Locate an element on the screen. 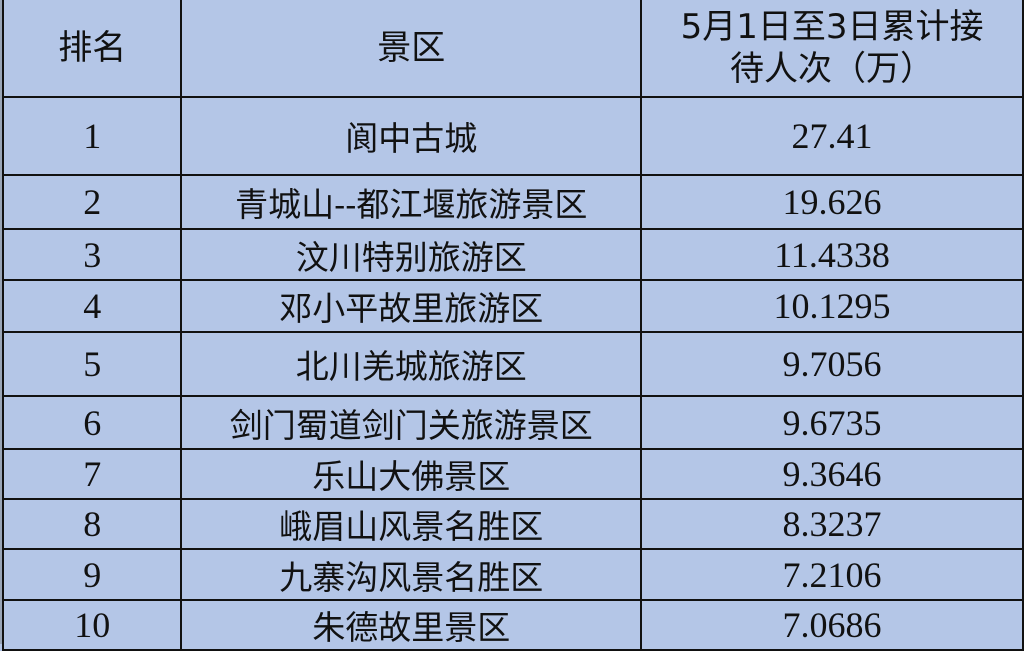 Image resolution: width=1024 pixels, height=651 pixels. name-cell: 邓小平故里旅游区 is located at coordinates (411, 306).